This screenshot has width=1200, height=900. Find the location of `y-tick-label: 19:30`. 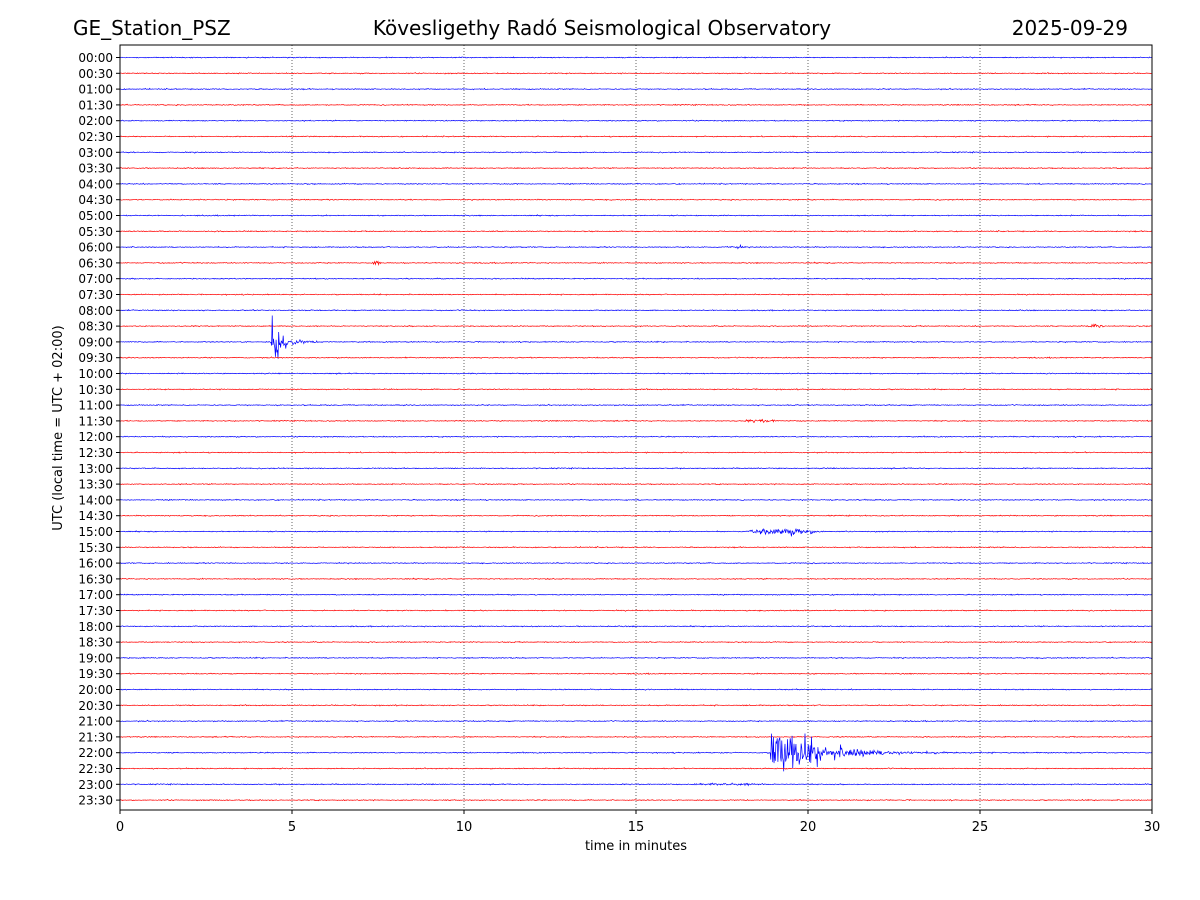

y-tick-label: 19:30 is located at coordinates (95, 674).